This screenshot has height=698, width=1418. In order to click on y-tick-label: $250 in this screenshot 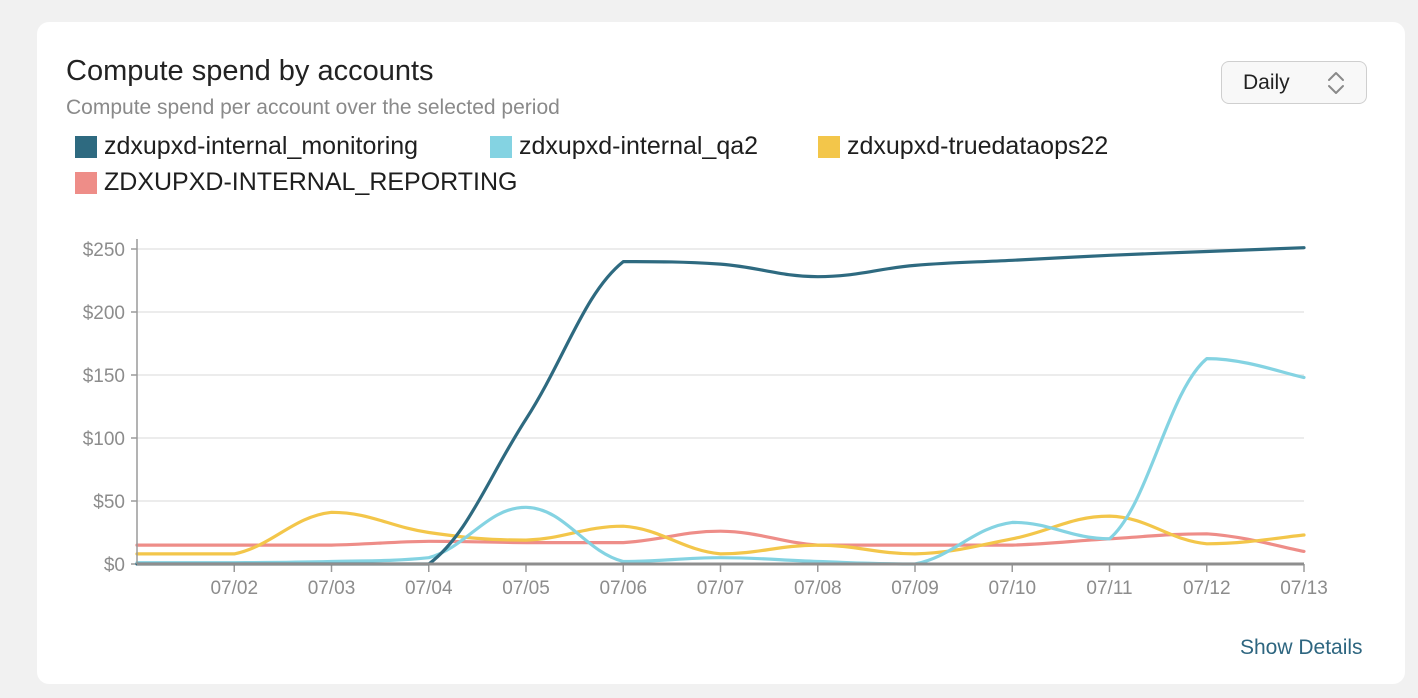, I will do `click(104, 250)`.